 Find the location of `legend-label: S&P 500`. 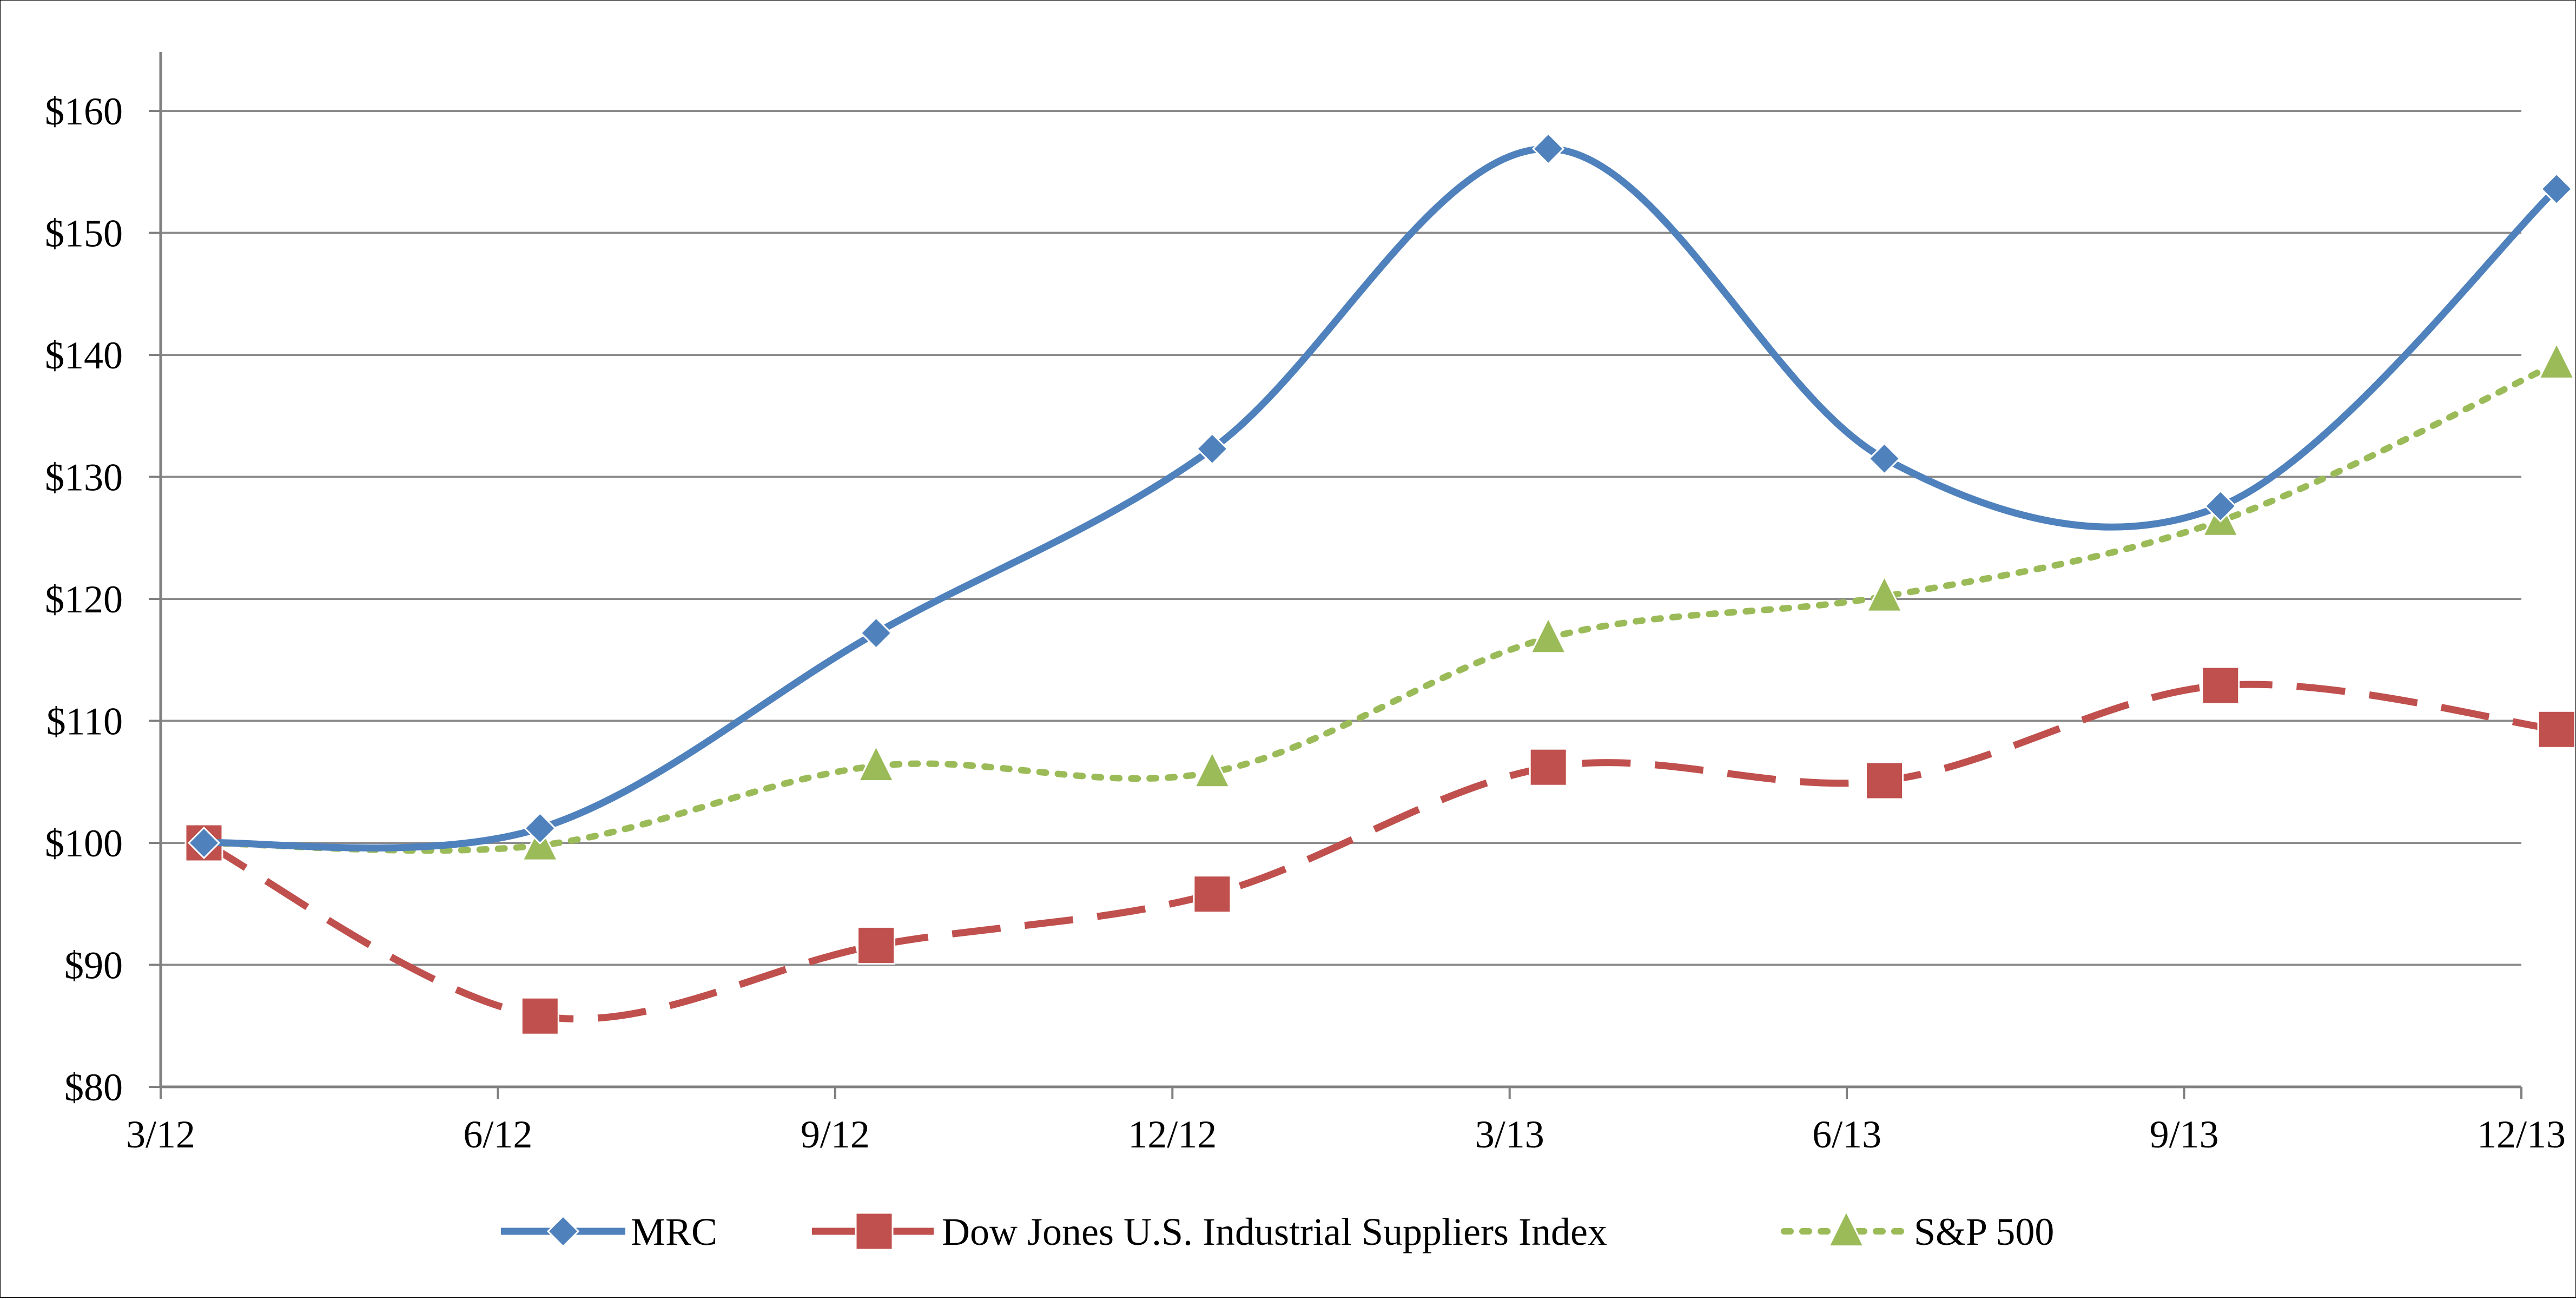

legend-label: S&P 500 is located at coordinates (1984, 1231).